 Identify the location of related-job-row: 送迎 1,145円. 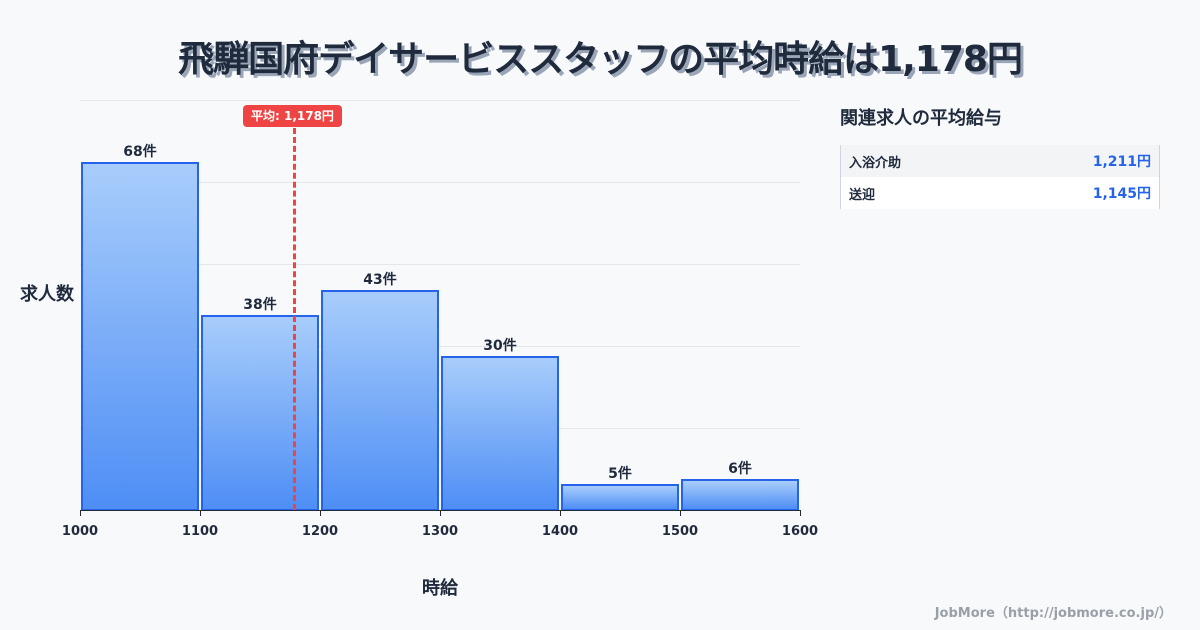
(1000, 193).